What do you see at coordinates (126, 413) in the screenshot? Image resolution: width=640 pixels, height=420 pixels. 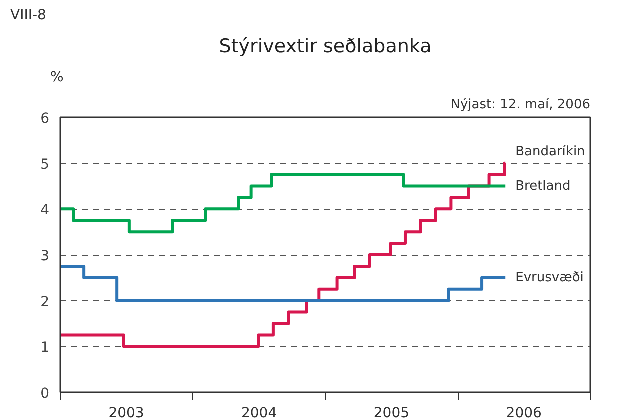 I see `x-tick-label: 2003` at bounding box center [126, 413].